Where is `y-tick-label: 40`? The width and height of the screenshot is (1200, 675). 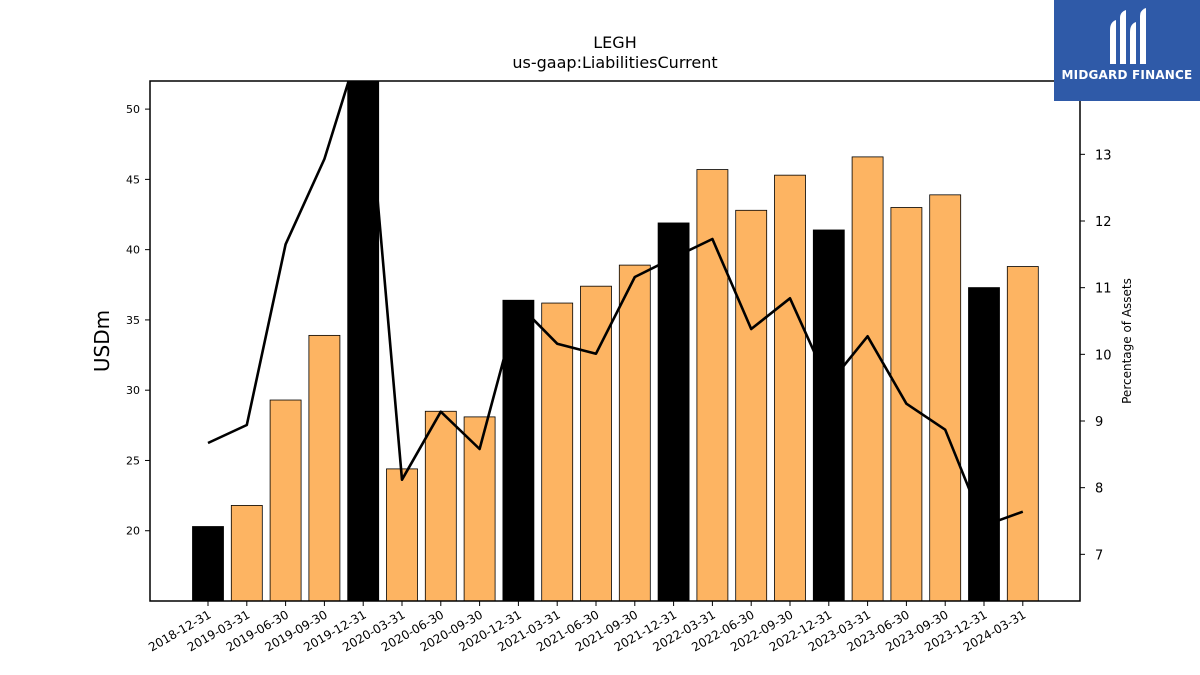
y-tick-label: 40 is located at coordinates (133, 250).